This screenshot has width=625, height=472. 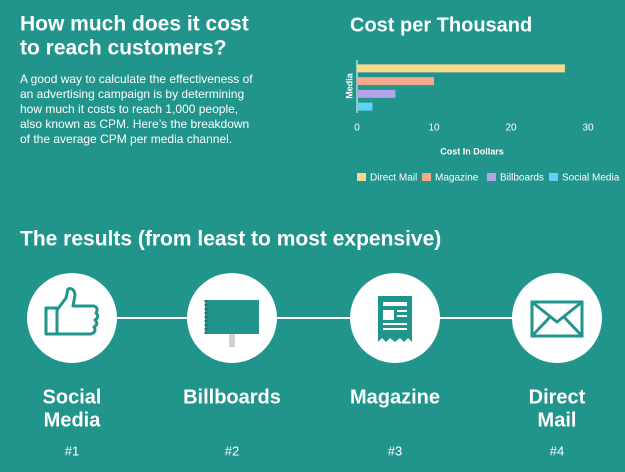 I want to click on heading: to reach customers?, so click(x=123, y=48).